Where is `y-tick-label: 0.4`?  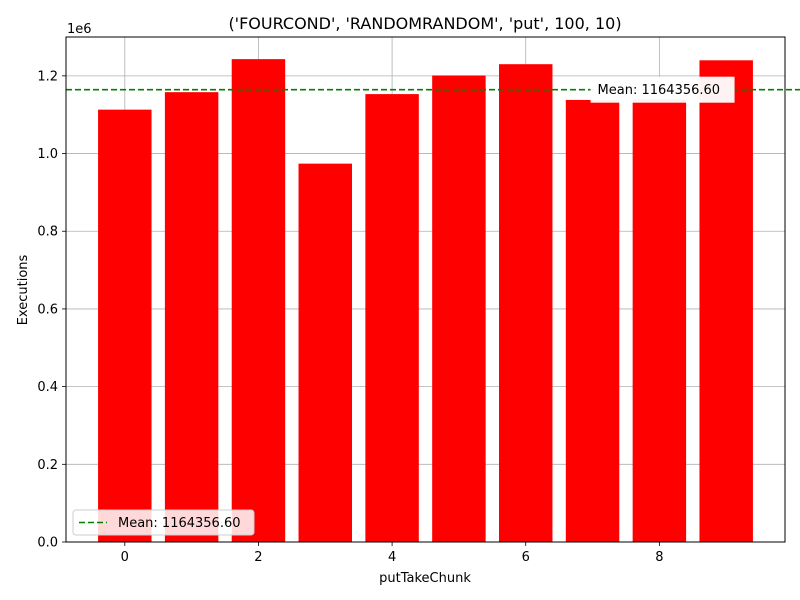
y-tick-label: 0.4 is located at coordinates (47, 387).